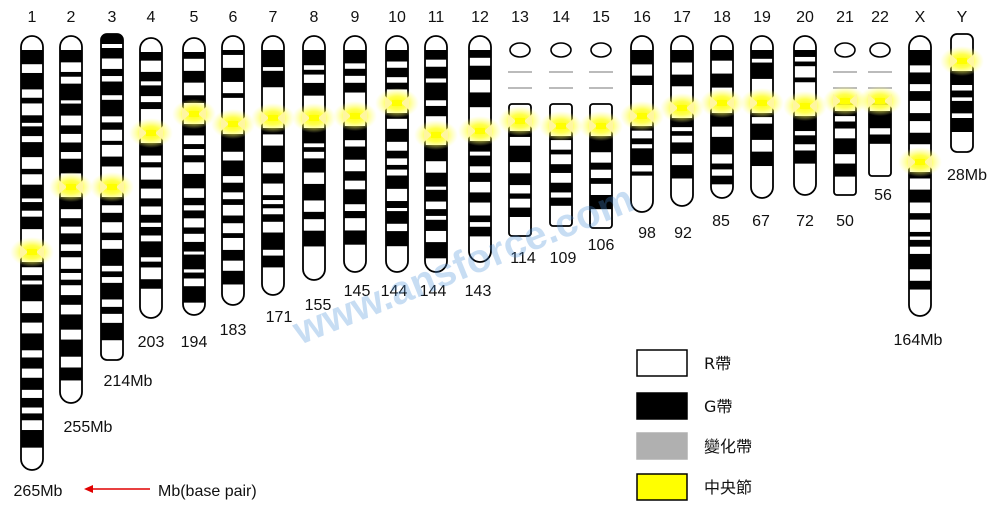 Image resolution: width=1000 pixels, height=510 pixels. Describe the element at coordinates (480, 154) in the screenshot. I see `chromosome-12: 12 143` at that location.